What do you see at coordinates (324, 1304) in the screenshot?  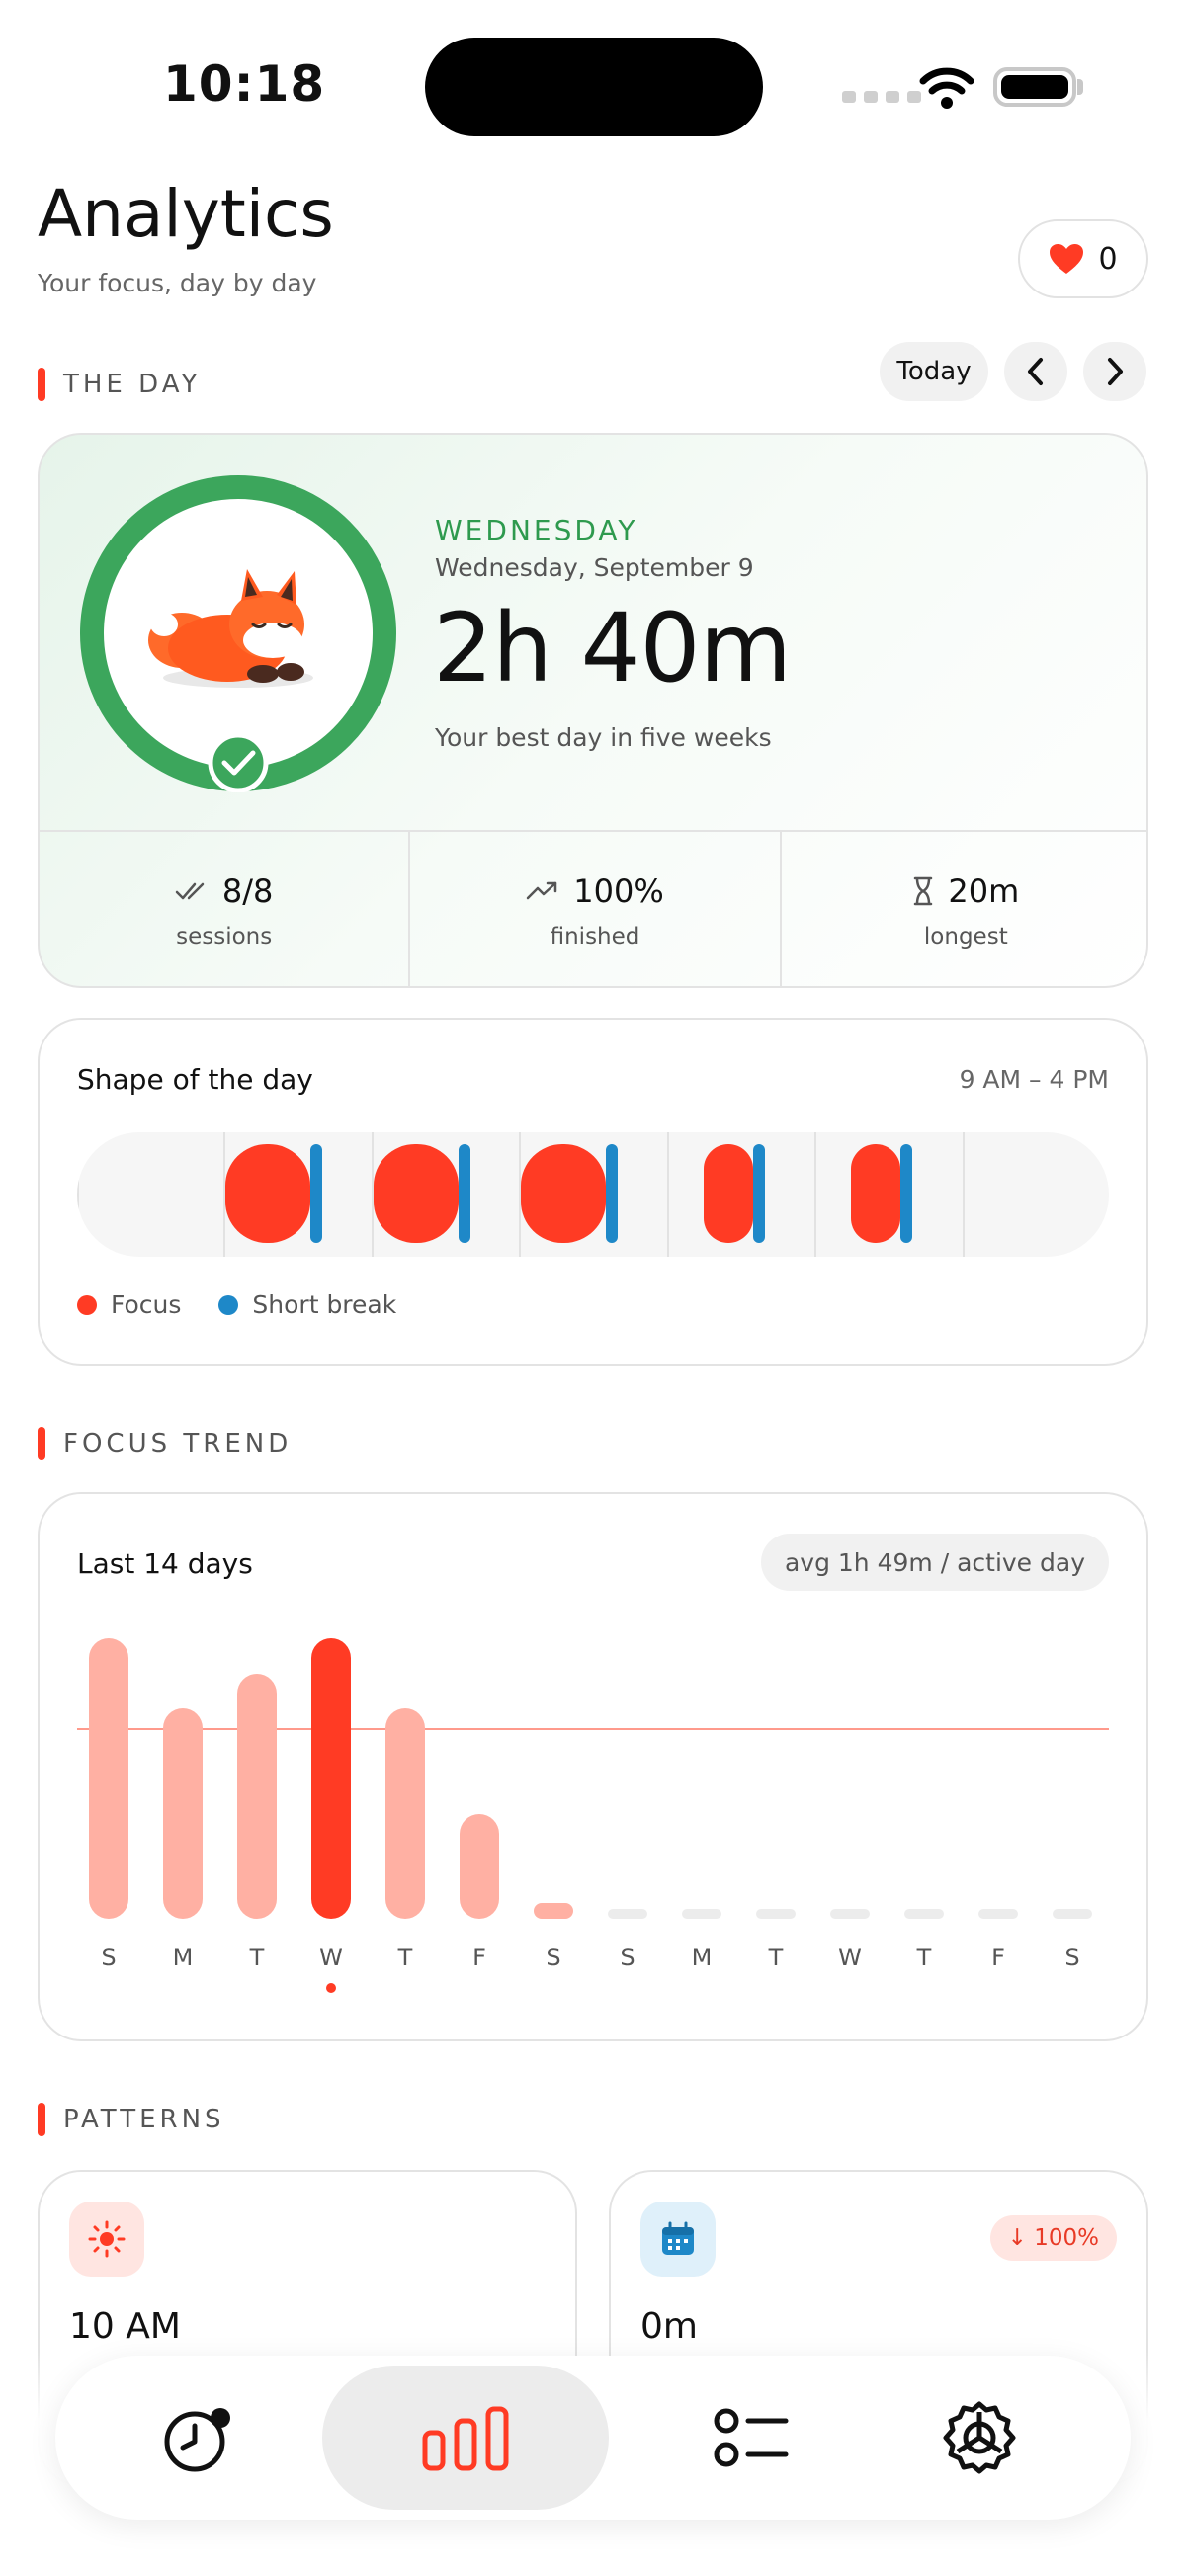 I see `legend-label: Short break` at bounding box center [324, 1304].